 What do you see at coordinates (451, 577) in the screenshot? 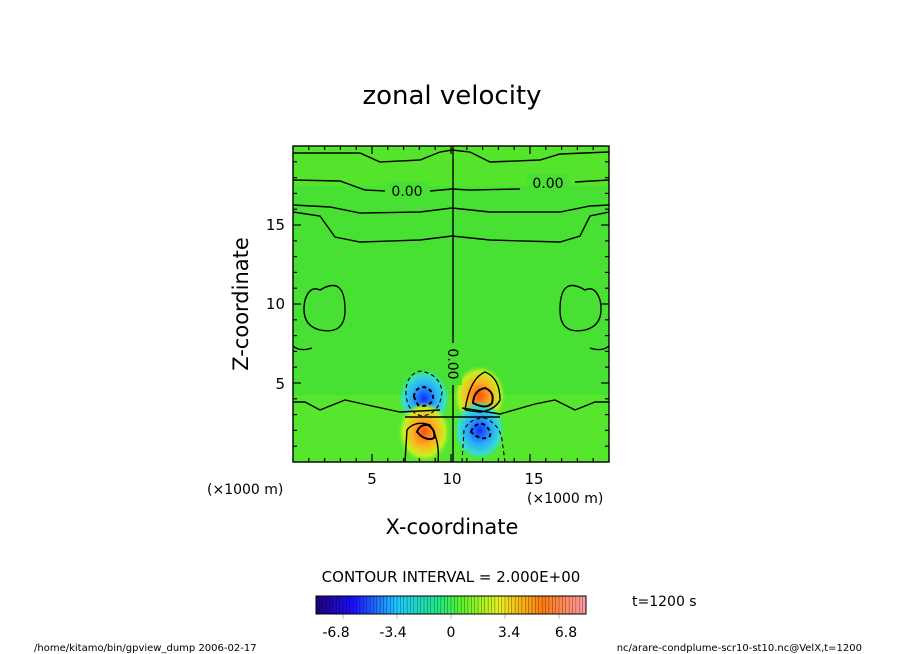
I see `contour-interval-text: CONTOUR INTERVAL = 2.000E+00` at bounding box center [451, 577].